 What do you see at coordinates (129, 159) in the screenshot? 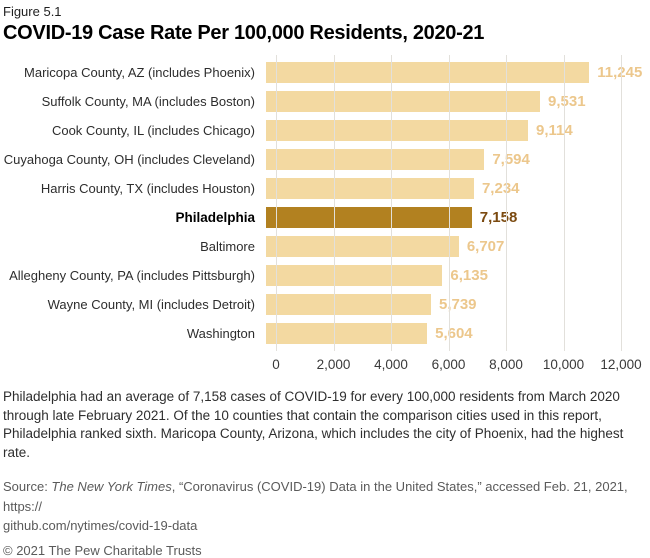
I see `category-label: Cuyahoga County, OH (includes Cleveland)` at bounding box center [129, 159].